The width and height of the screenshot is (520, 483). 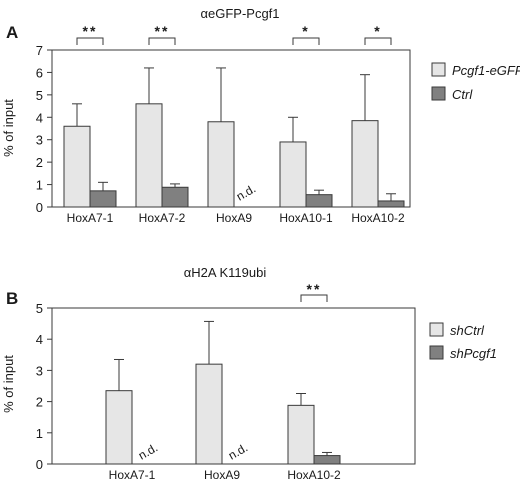 I want to click on panel-b-error-bars, so click(x=223, y=388).